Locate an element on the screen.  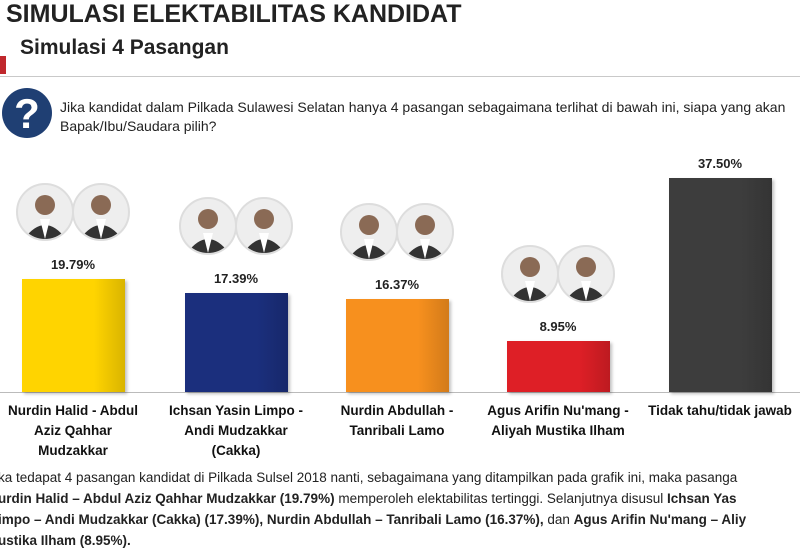
question-icon: ? is located at coordinates (27, 113).